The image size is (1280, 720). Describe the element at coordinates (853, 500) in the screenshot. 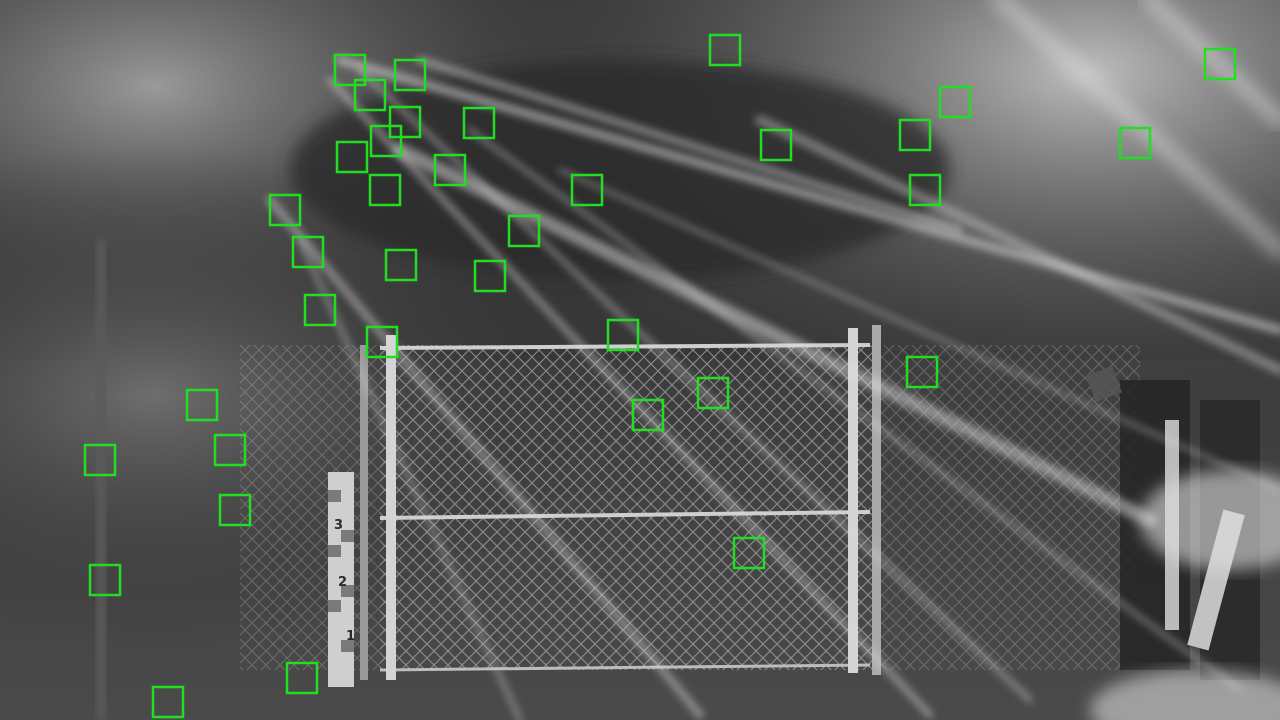

I see `fence-post-right` at that location.